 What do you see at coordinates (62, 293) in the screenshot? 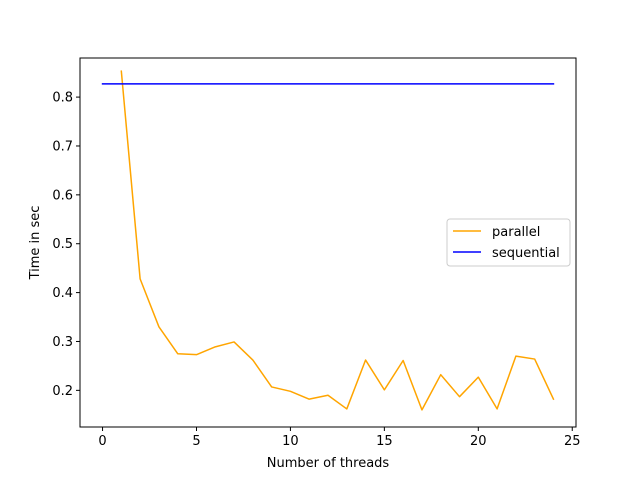
I see `y-tick-label: 0.4` at bounding box center [62, 293].